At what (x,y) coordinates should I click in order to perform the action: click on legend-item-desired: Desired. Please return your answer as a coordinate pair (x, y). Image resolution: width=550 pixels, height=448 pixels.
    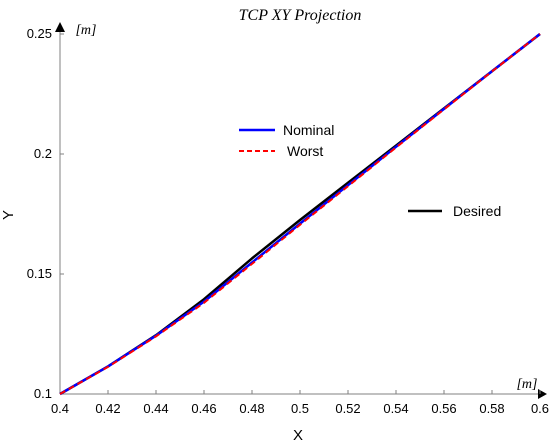
    Looking at the image, I should click on (454, 211).